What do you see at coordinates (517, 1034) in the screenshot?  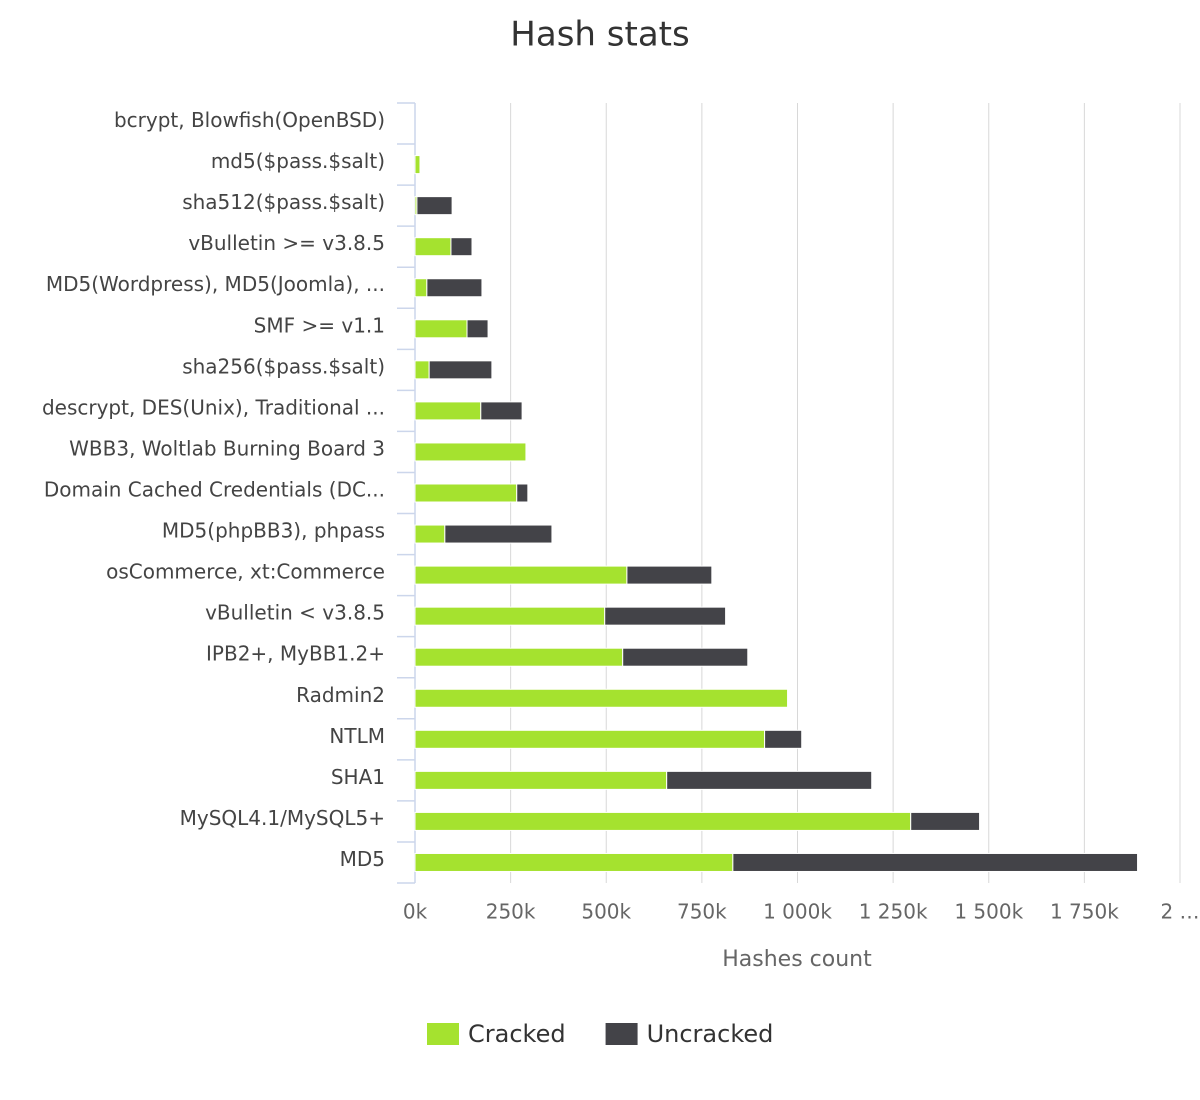 I see `legend-label: Cracked` at bounding box center [517, 1034].